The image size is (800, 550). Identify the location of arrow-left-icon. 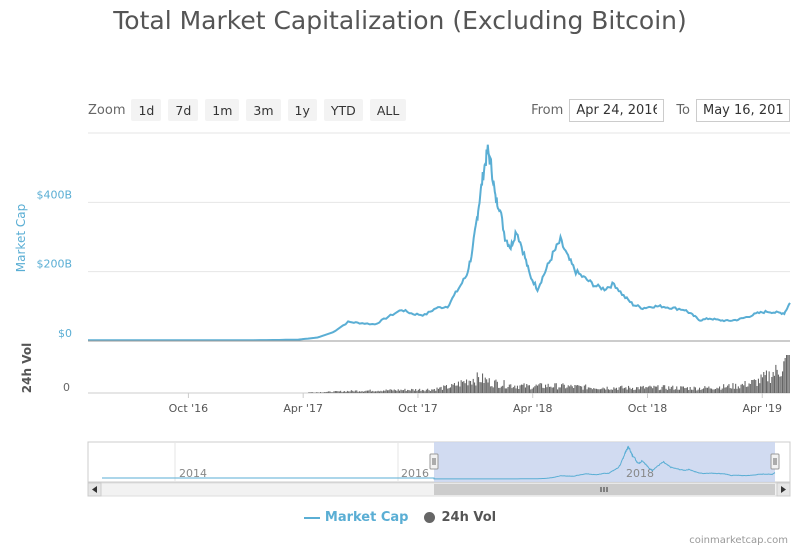
(94, 489).